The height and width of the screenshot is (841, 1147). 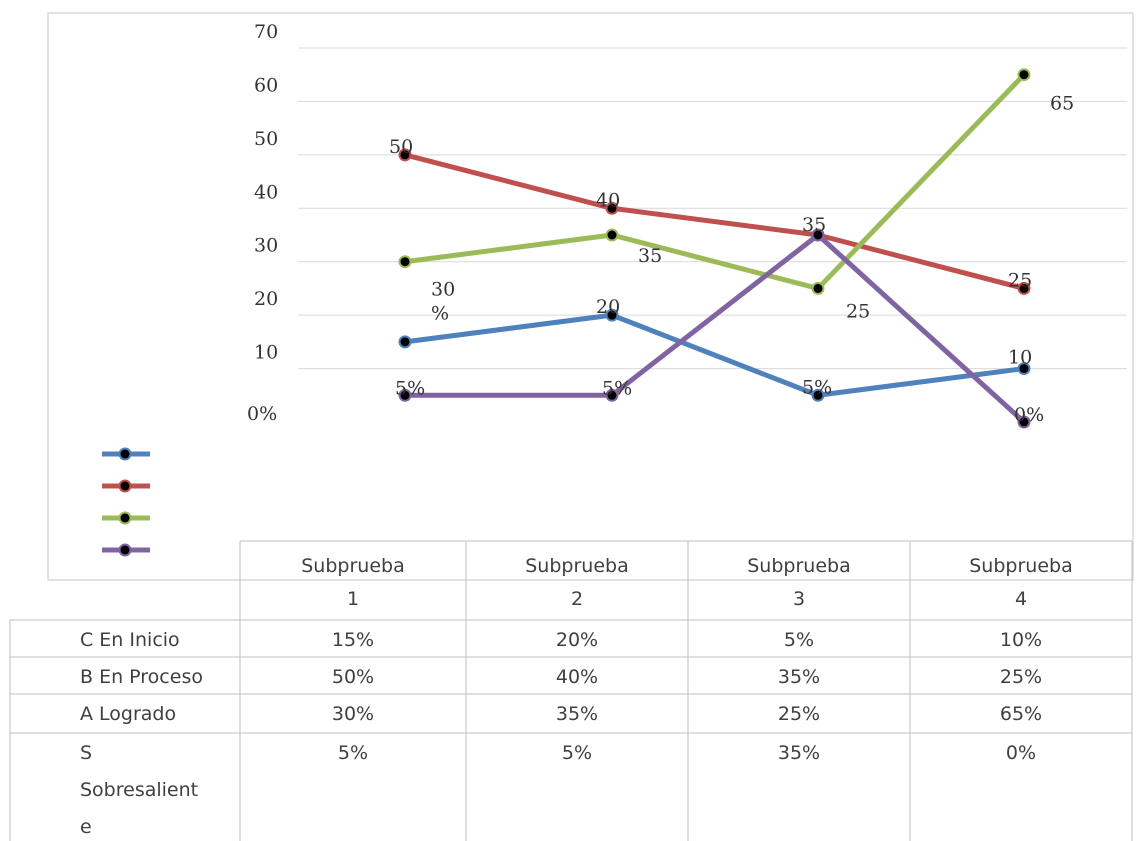 What do you see at coordinates (608, 200) in the screenshot?
I see `data-label: 40` at bounding box center [608, 200].